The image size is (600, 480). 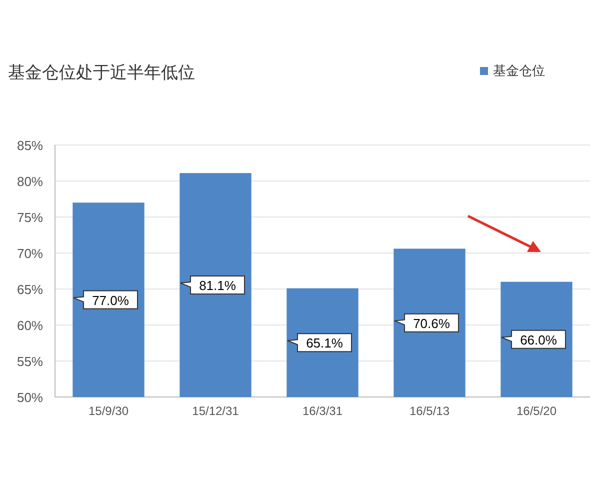 I want to click on y-tick-label: 75%, so click(x=30, y=217).